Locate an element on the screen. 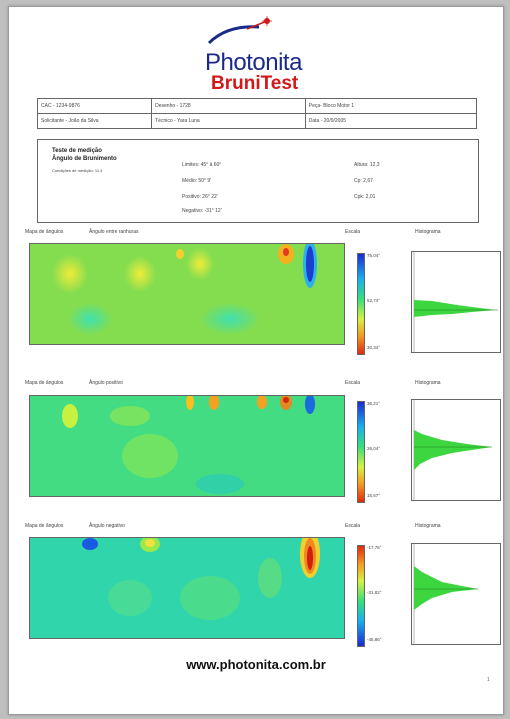 This screenshot has height=719, width=510. scale-max-1: 75,04° is located at coordinates (374, 255).